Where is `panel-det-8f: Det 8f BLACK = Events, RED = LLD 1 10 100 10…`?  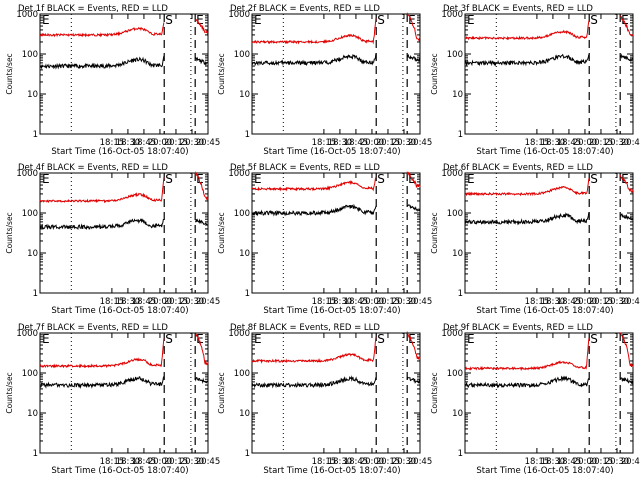 panel-det-8f: Det 8f BLACK = Events, RED = LLD 1 10 100 10… is located at coordinates (324, 399).